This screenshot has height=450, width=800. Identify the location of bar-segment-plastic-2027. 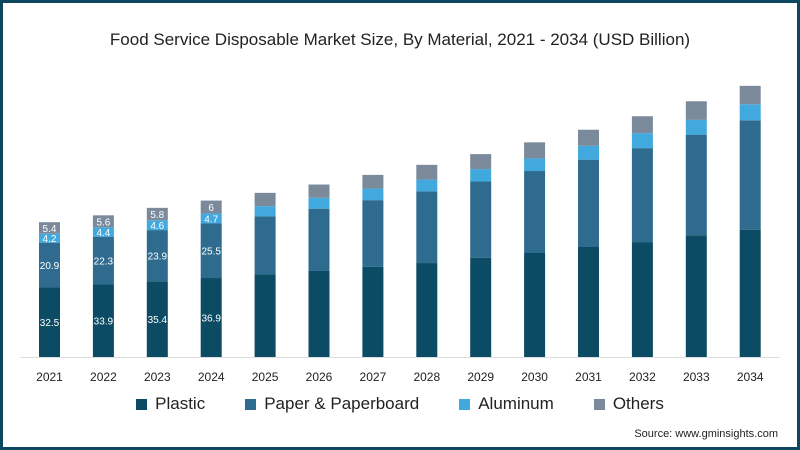
(373, 311).